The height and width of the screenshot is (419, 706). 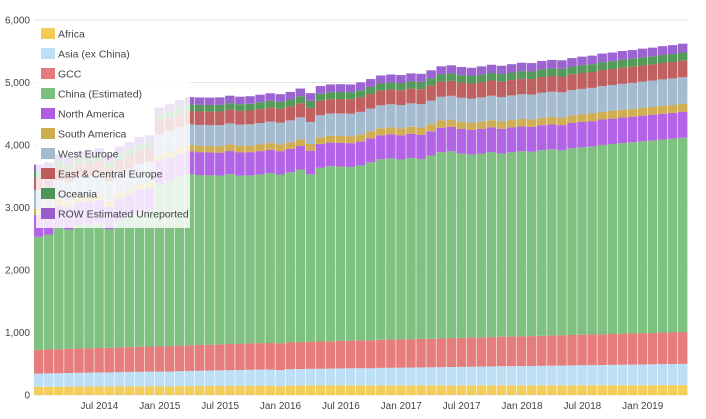 I want to click on legend-label: China (Estimated), so click(x=100, y=95).